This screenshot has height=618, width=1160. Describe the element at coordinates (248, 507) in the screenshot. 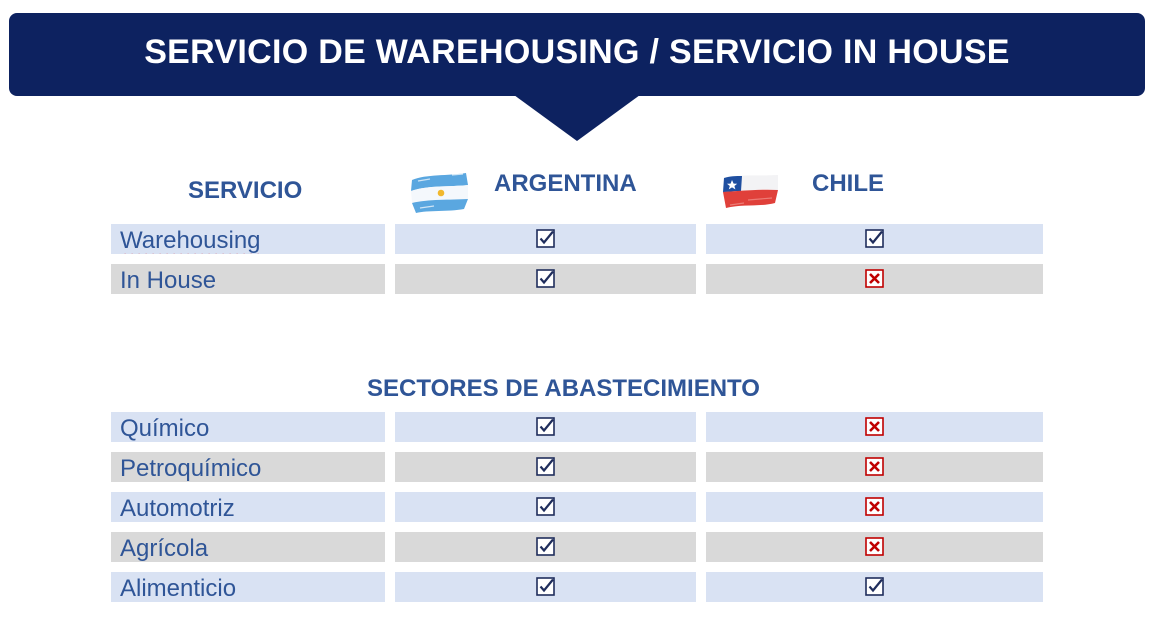

I see `table-row-label: Automotriz` at that location.